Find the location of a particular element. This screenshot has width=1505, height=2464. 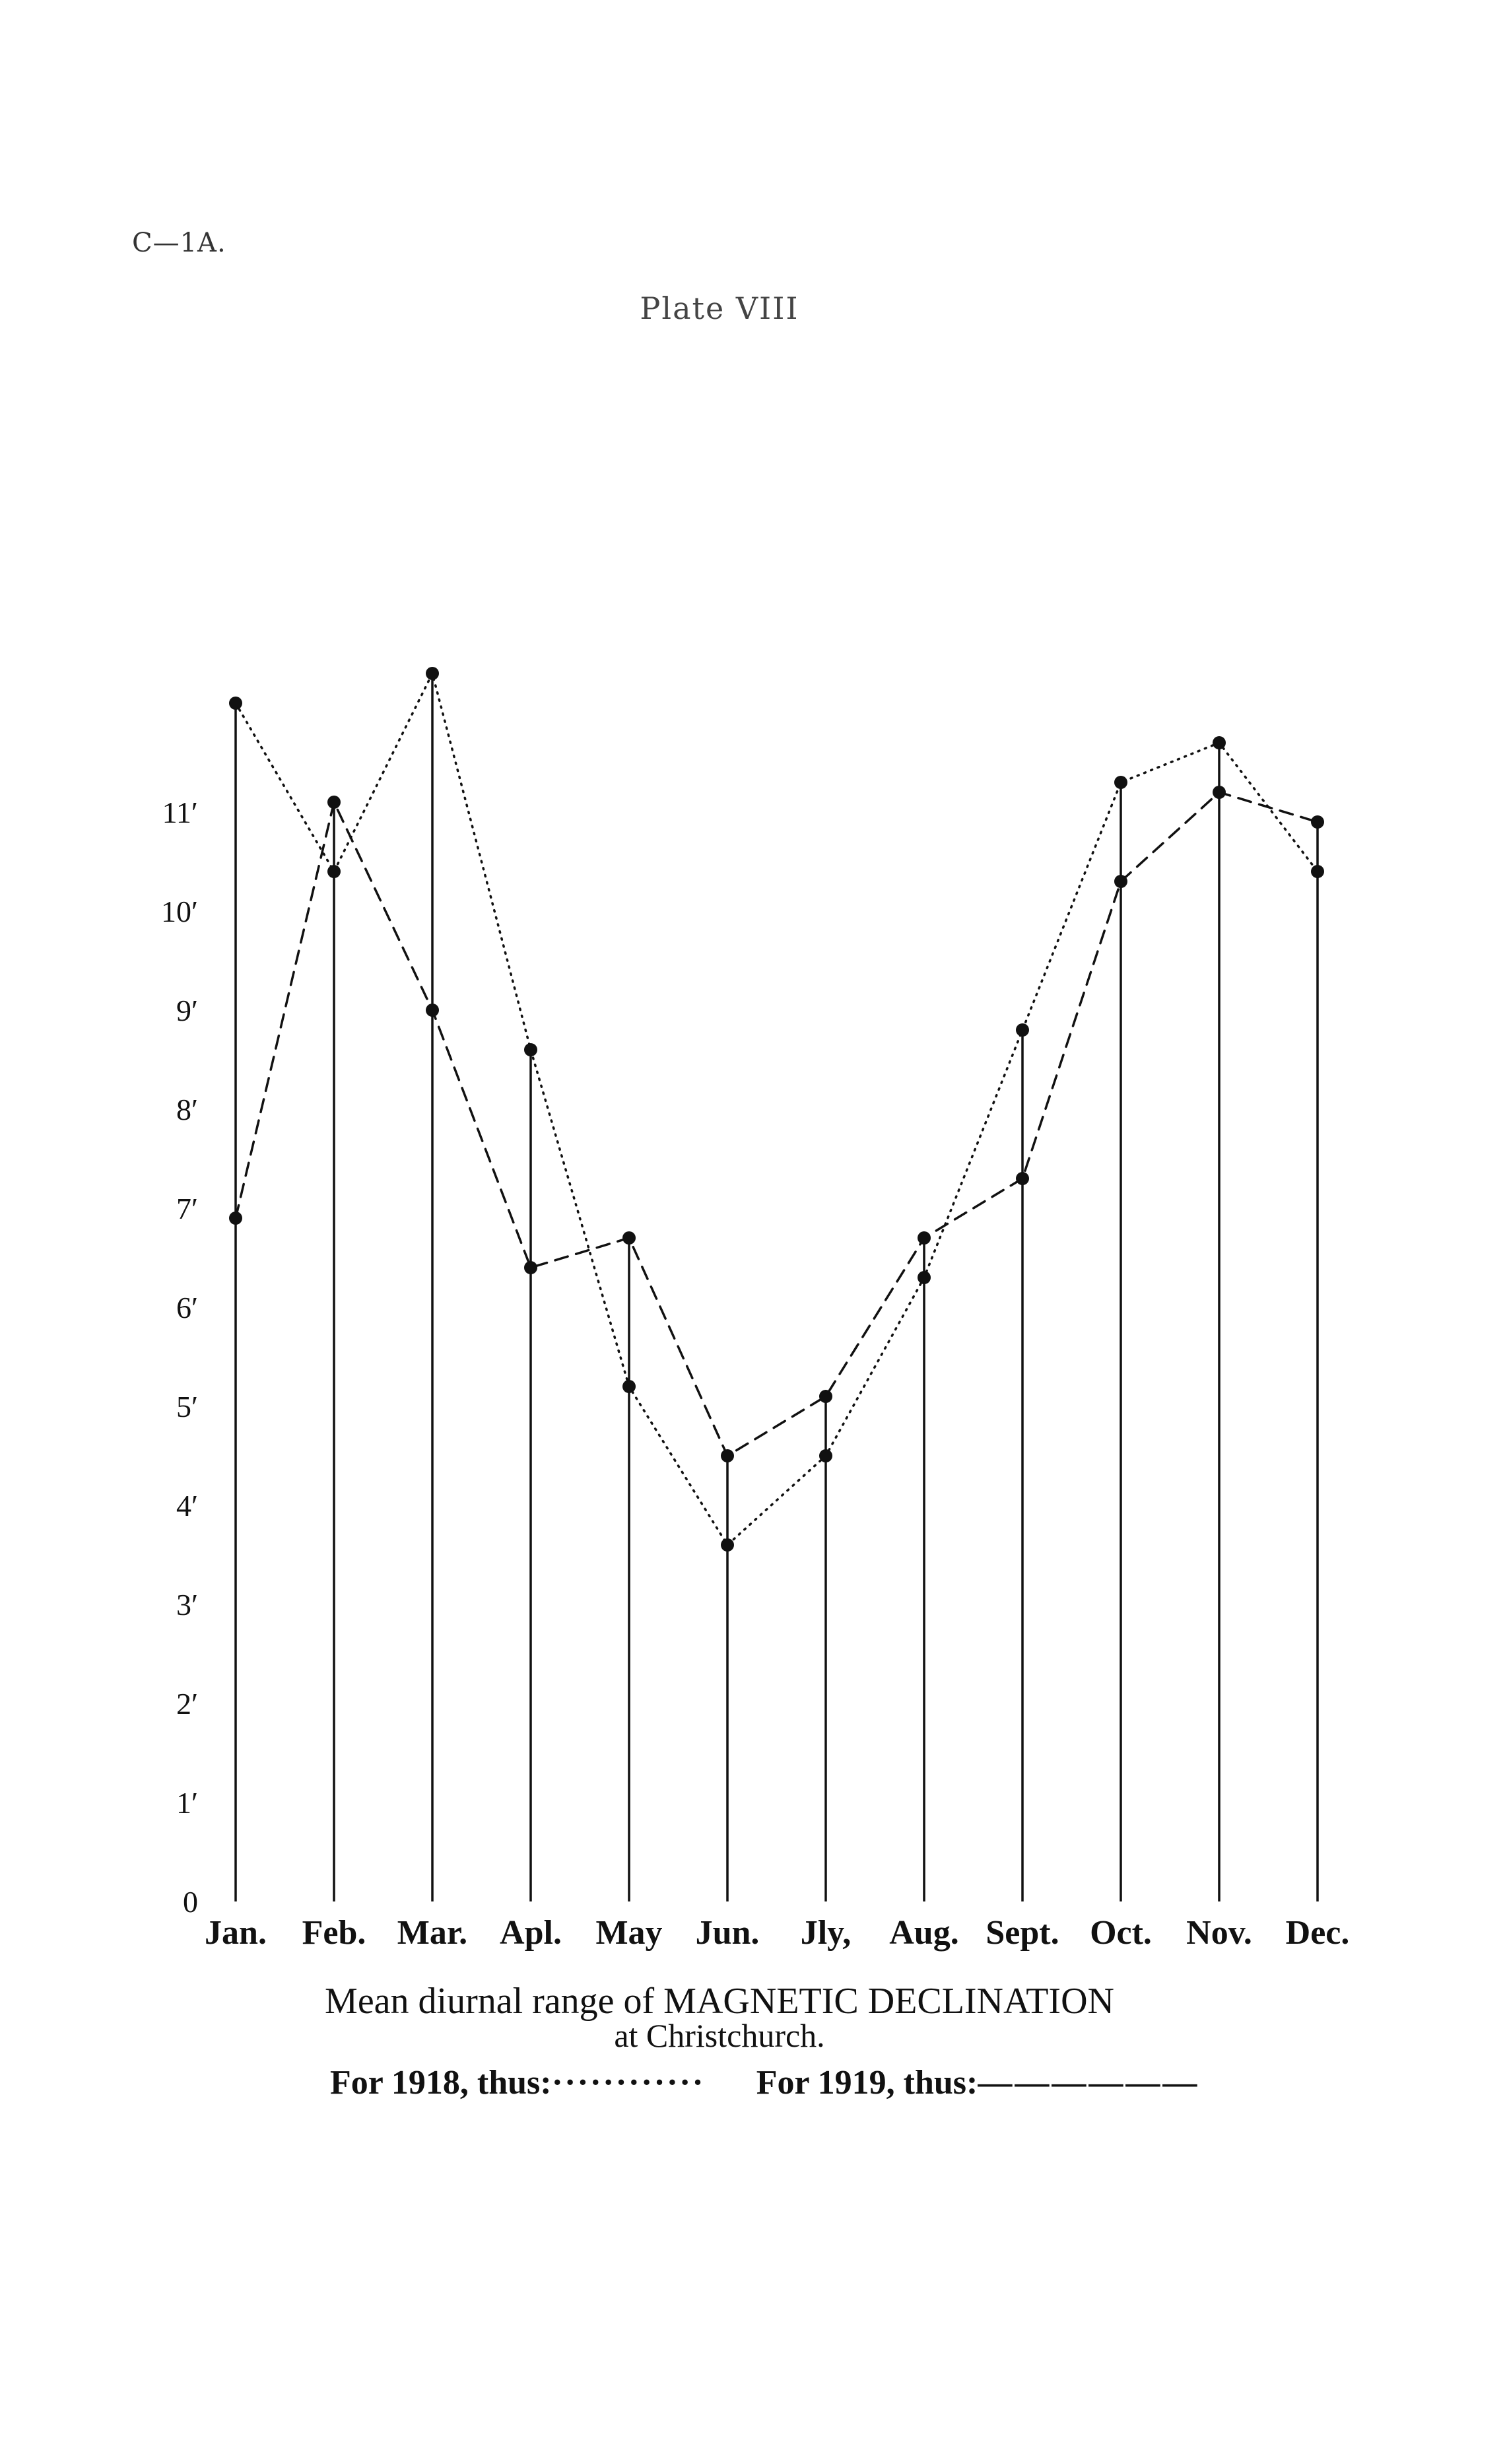

y-tick-label: 2′ is located at coordinates (187, 1704).